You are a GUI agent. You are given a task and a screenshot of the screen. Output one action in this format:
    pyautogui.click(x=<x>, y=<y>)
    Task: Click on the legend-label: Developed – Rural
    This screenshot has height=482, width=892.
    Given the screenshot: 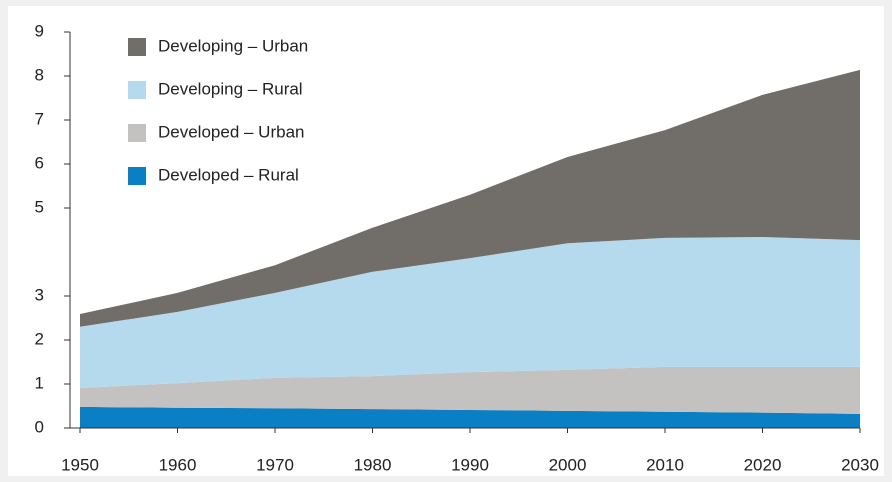 What is the action you would take?
    pyautogui.click(x=228, y=174)
    